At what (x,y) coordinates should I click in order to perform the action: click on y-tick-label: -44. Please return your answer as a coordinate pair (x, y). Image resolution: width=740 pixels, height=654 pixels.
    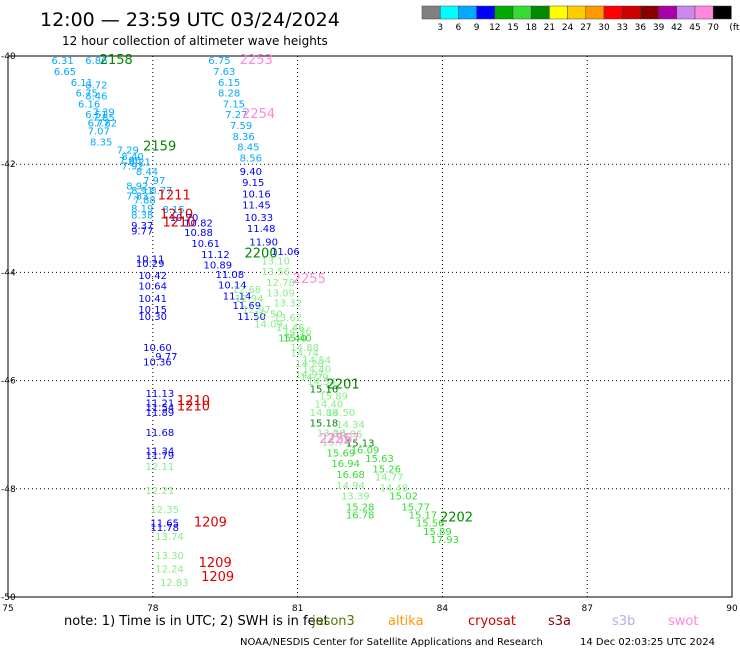
    Looking at the image, I should click on (8, 273).